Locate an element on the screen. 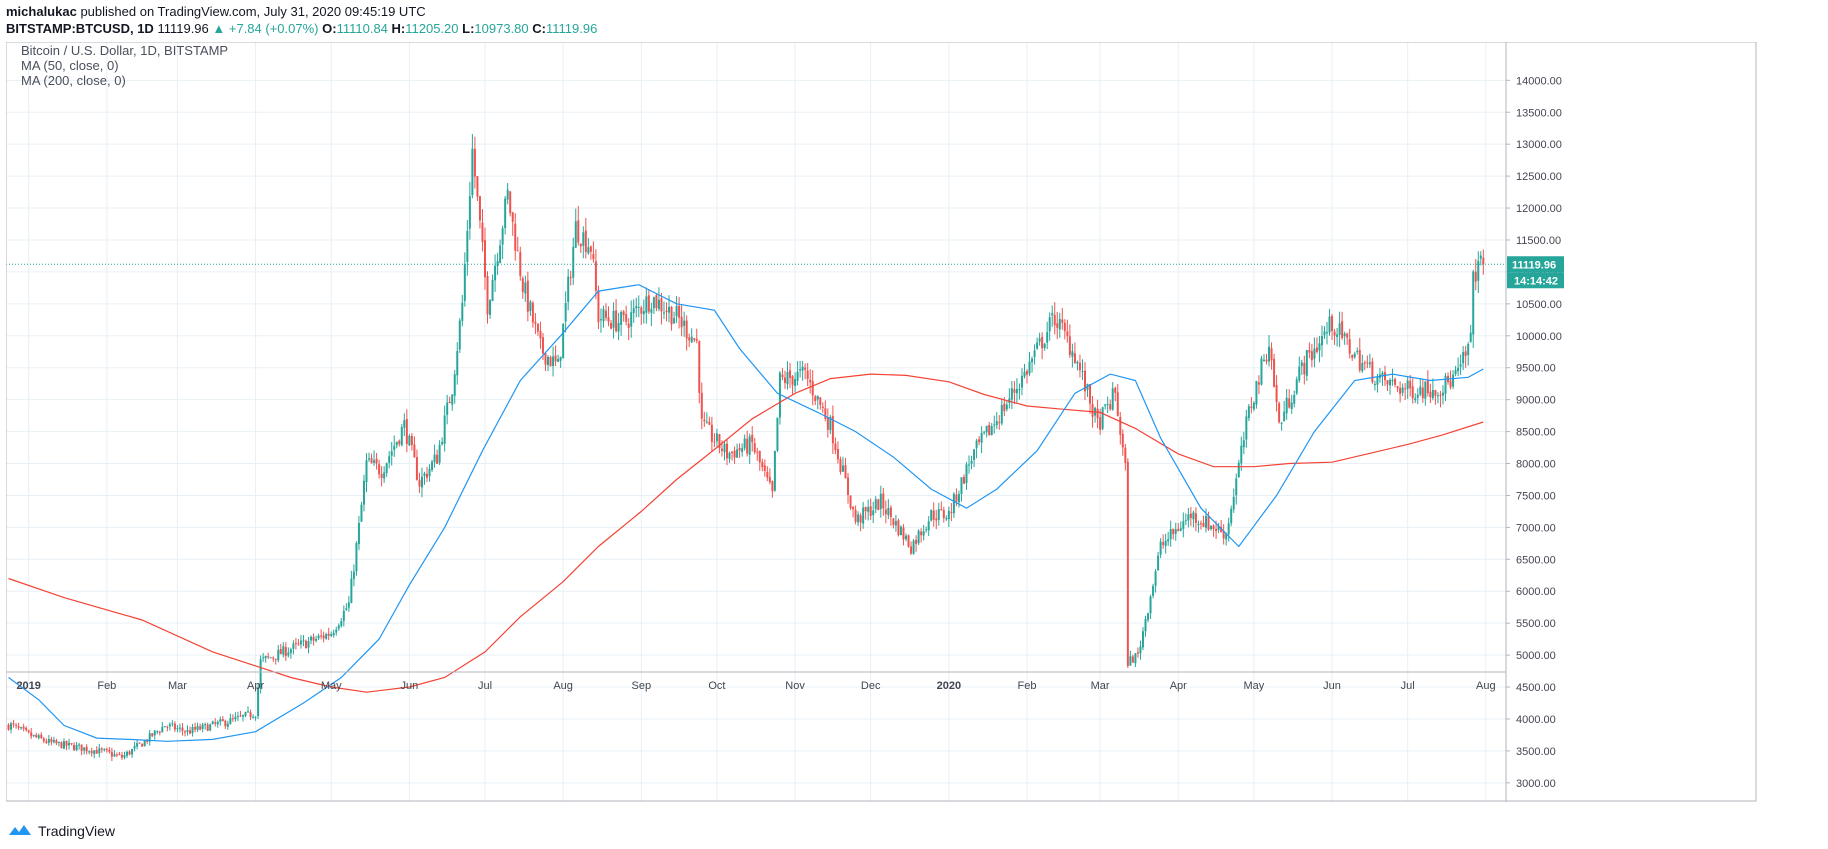  legend-ma50: MA (50, close, 0) is located at coordinates (70, 65).